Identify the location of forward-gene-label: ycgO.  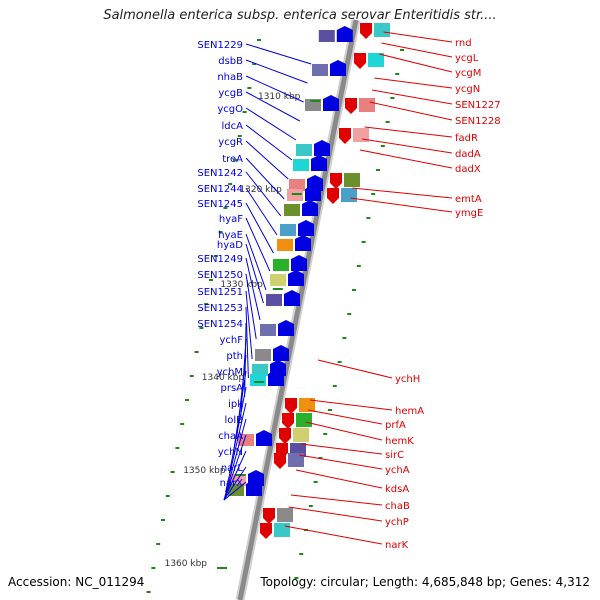
(230, 109).